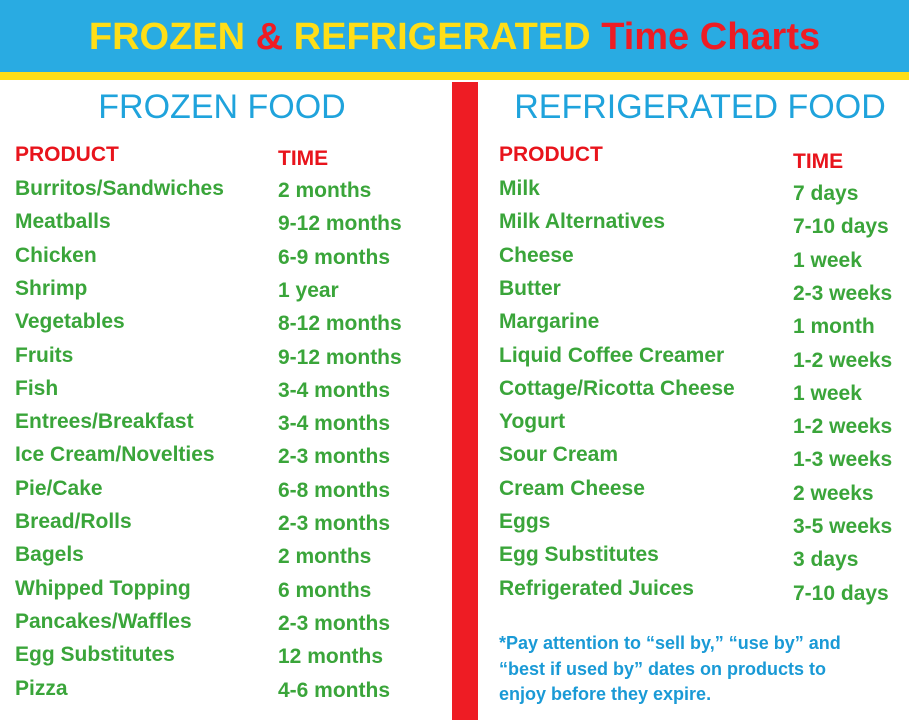 The height and width of the screenshot is (720, 909). I want to click on product-name: Cream Cheese, so click(572, 488).